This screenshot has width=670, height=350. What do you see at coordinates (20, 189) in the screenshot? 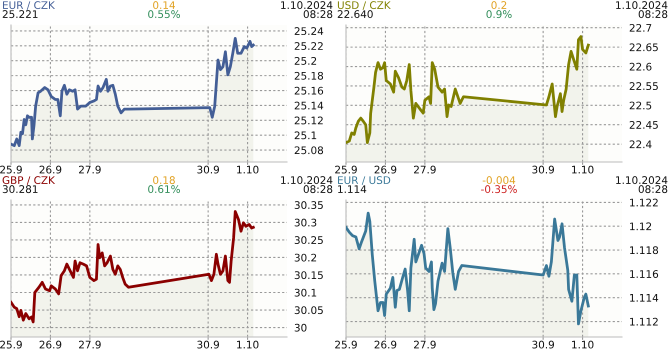
I see `chart-subtitle: 30.281` at bounding box center [20, 189].